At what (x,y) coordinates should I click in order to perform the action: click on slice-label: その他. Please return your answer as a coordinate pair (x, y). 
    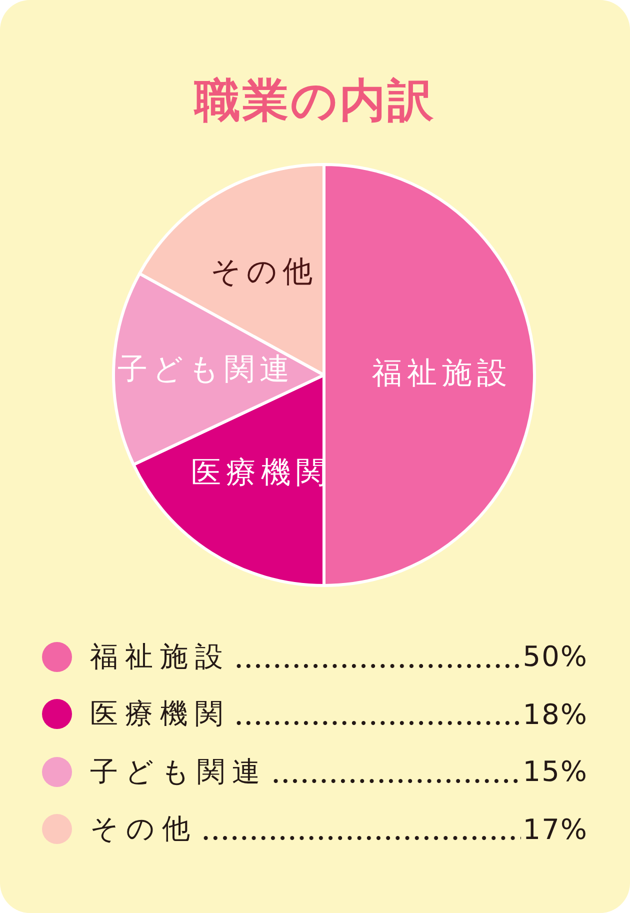
    Looking at the image, I should click on (264, 272).